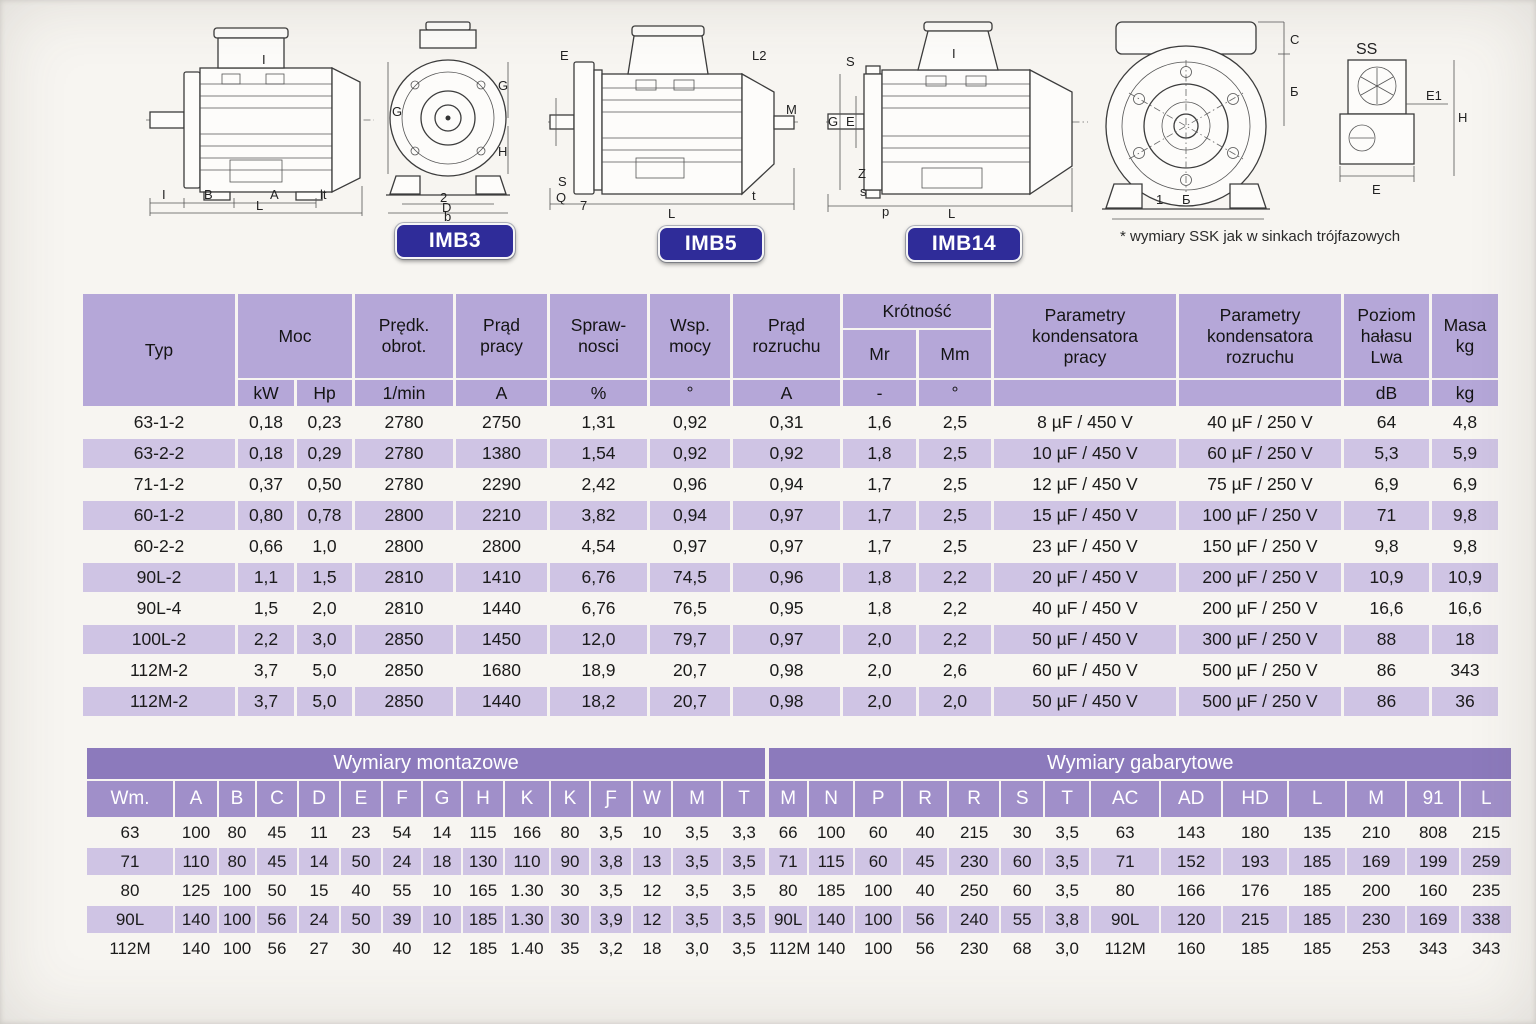 The height and width of the screenshot is (1024, 1536). What do you see at coordinates (1022, 861) in the screenshot?
I see `cell: 60` at bounding box center [1022, 861].